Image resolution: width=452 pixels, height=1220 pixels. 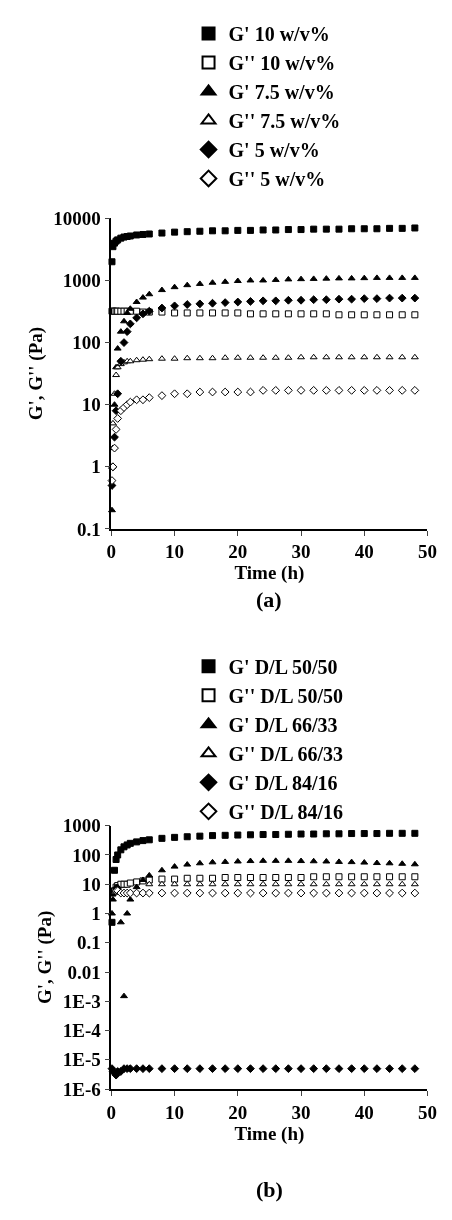 What do you see at coordinates (269, 1189) in the screenshot?
I see `text: (b)` at bounding box center [269, 1189].